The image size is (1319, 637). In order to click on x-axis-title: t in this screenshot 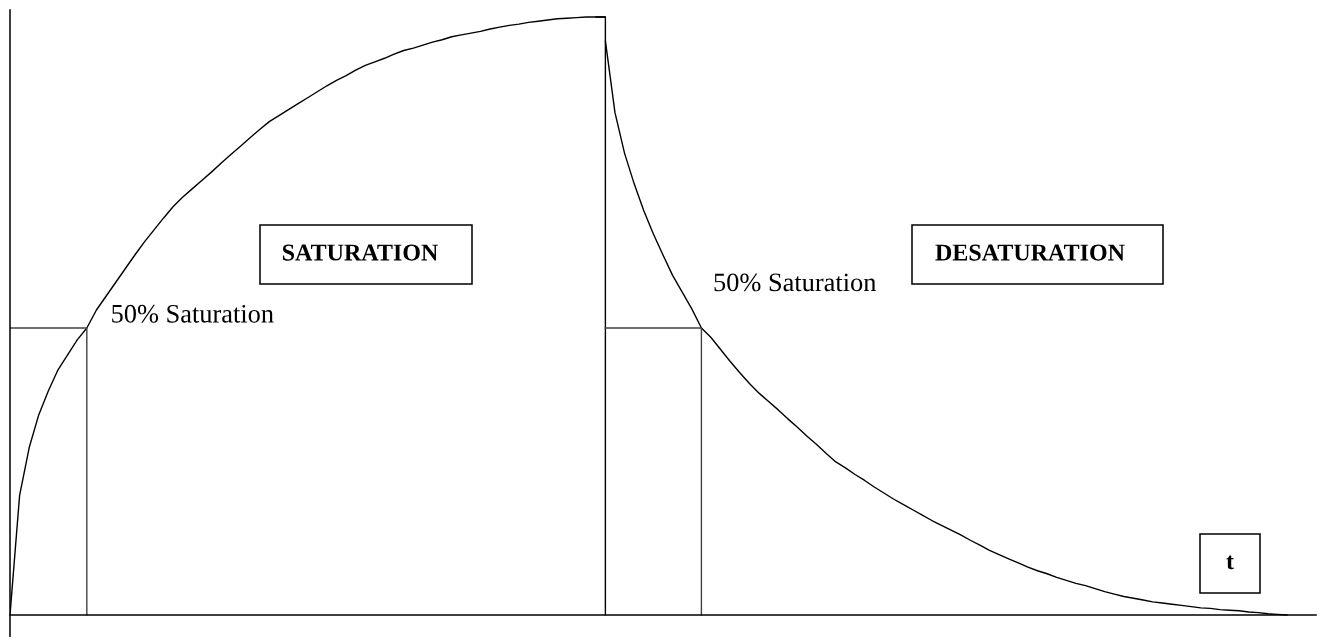, I will do `click(1230, 562)`.